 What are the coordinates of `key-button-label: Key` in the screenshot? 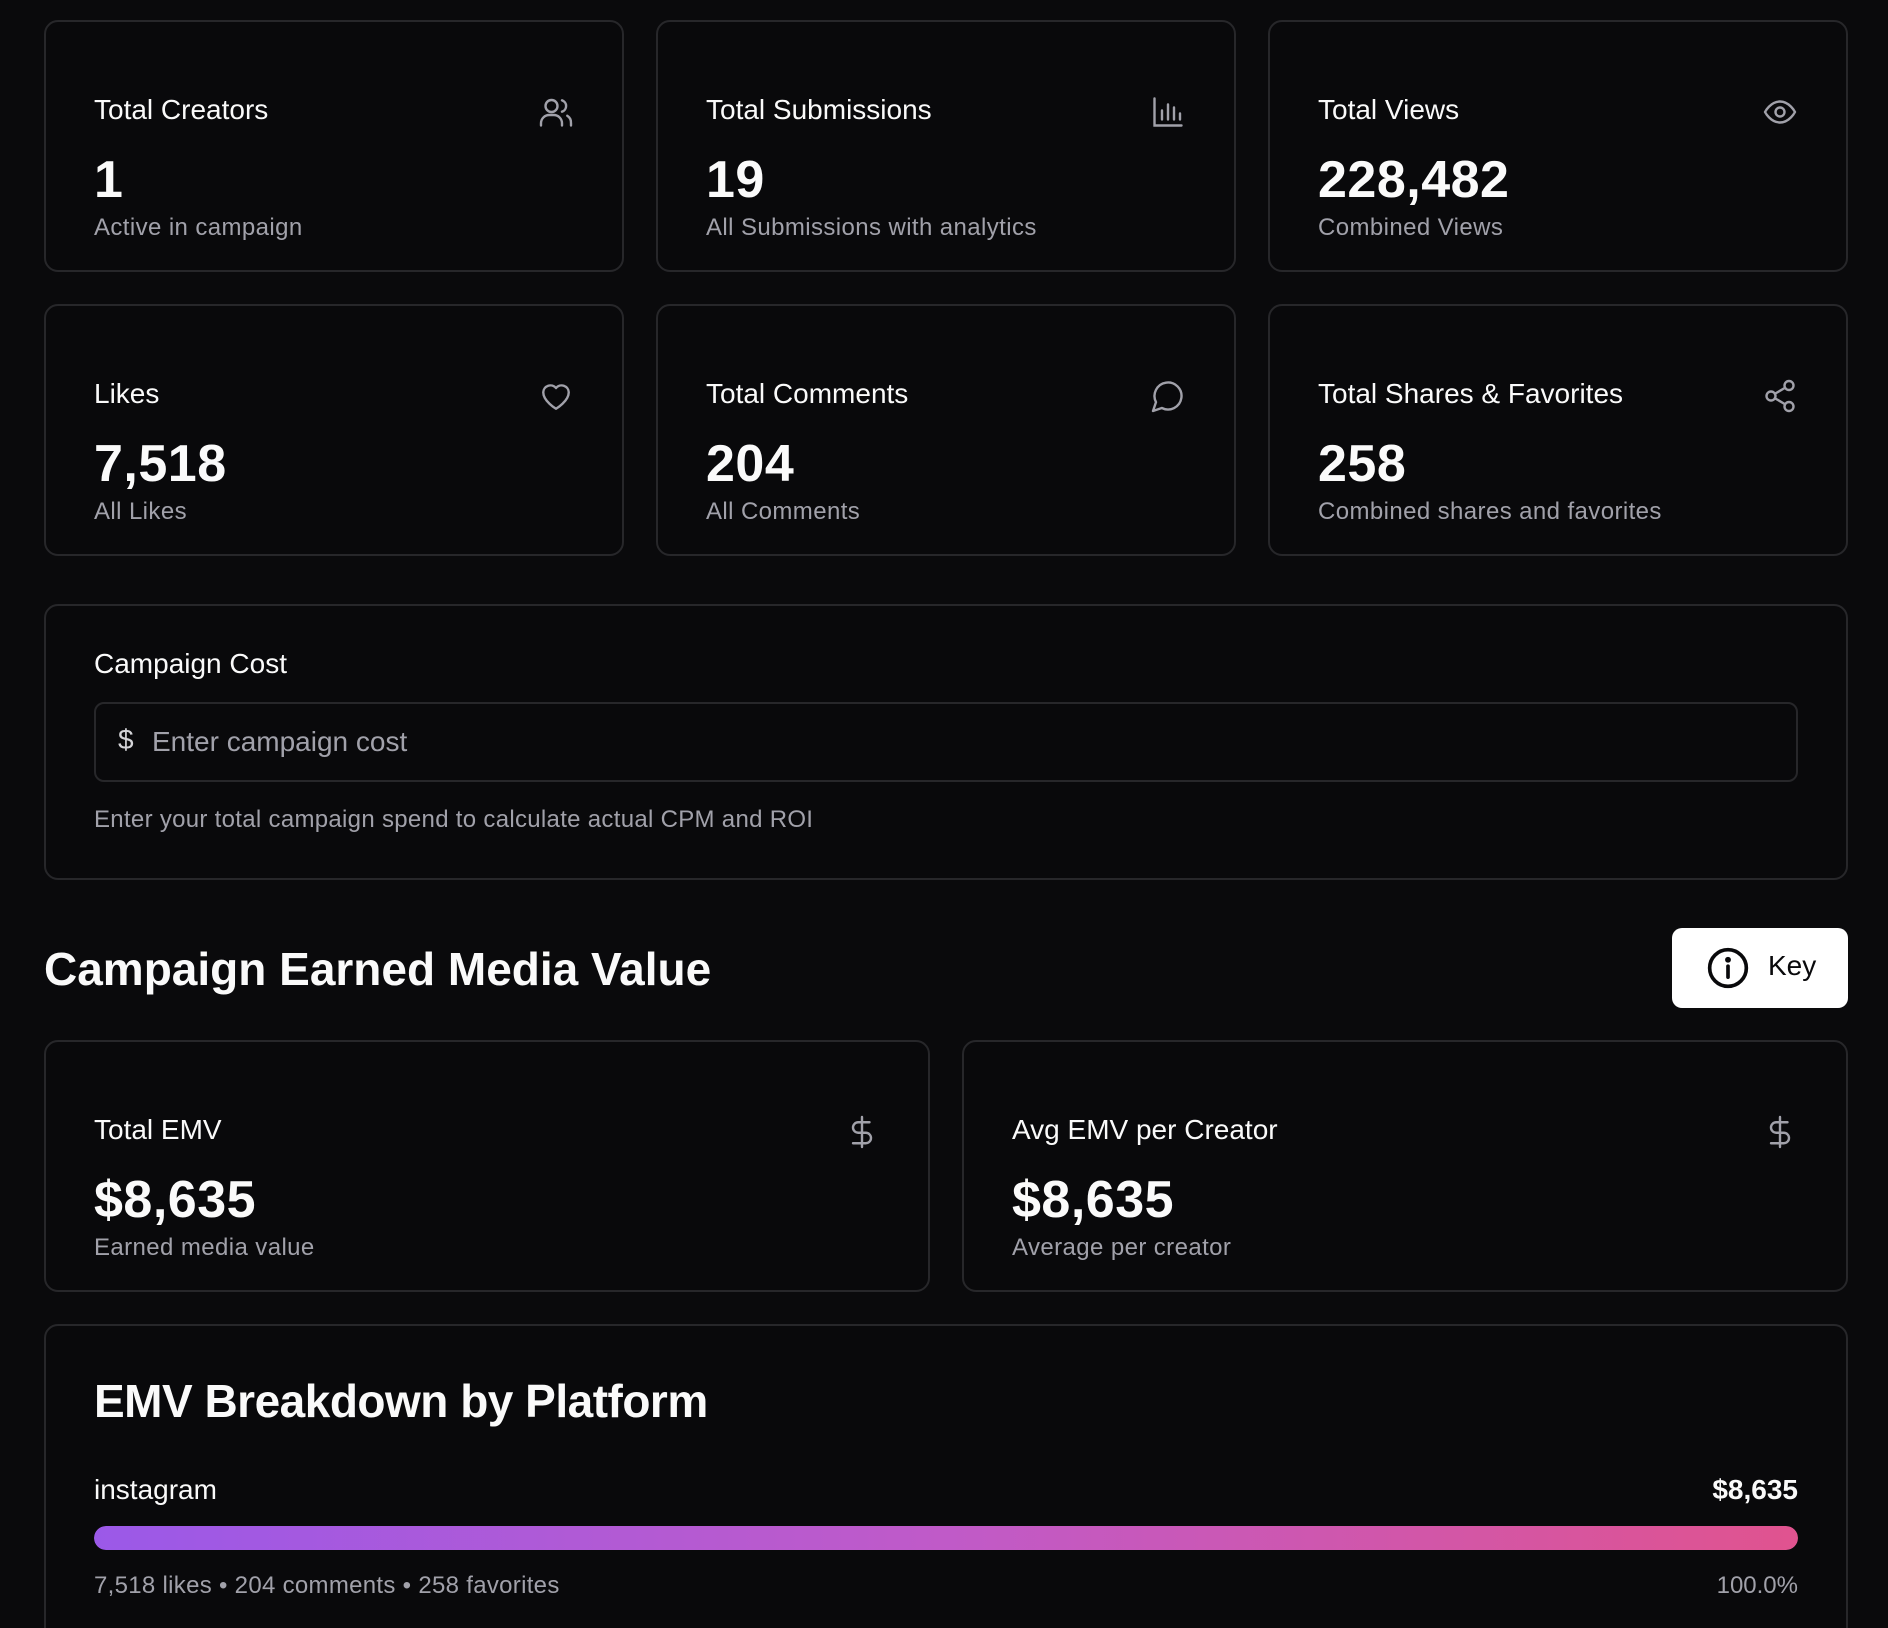 It's located at (1792, 965).